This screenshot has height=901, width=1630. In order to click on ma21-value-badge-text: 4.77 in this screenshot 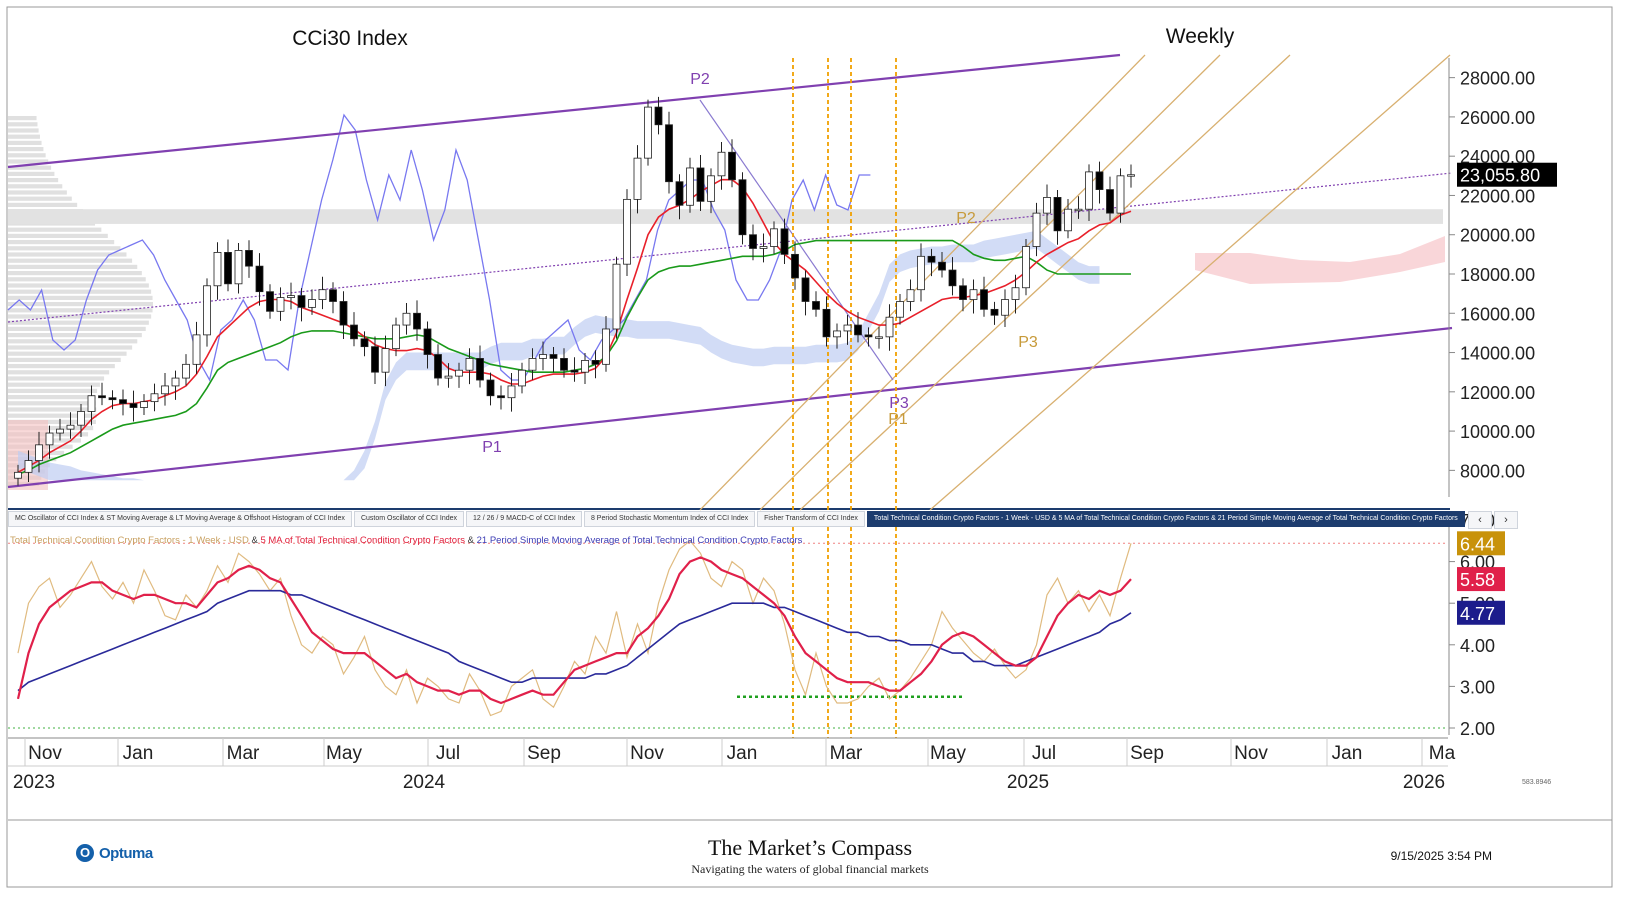, I will do `click(1477, 614)`.